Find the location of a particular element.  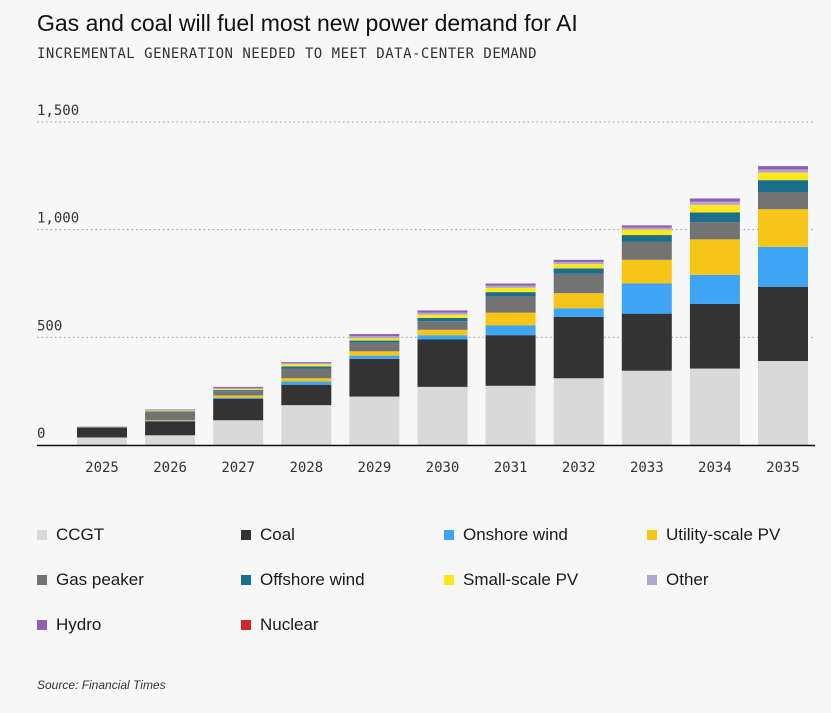

bar-segment-offshore-wind-2035 is located at coordinates (783, 186).